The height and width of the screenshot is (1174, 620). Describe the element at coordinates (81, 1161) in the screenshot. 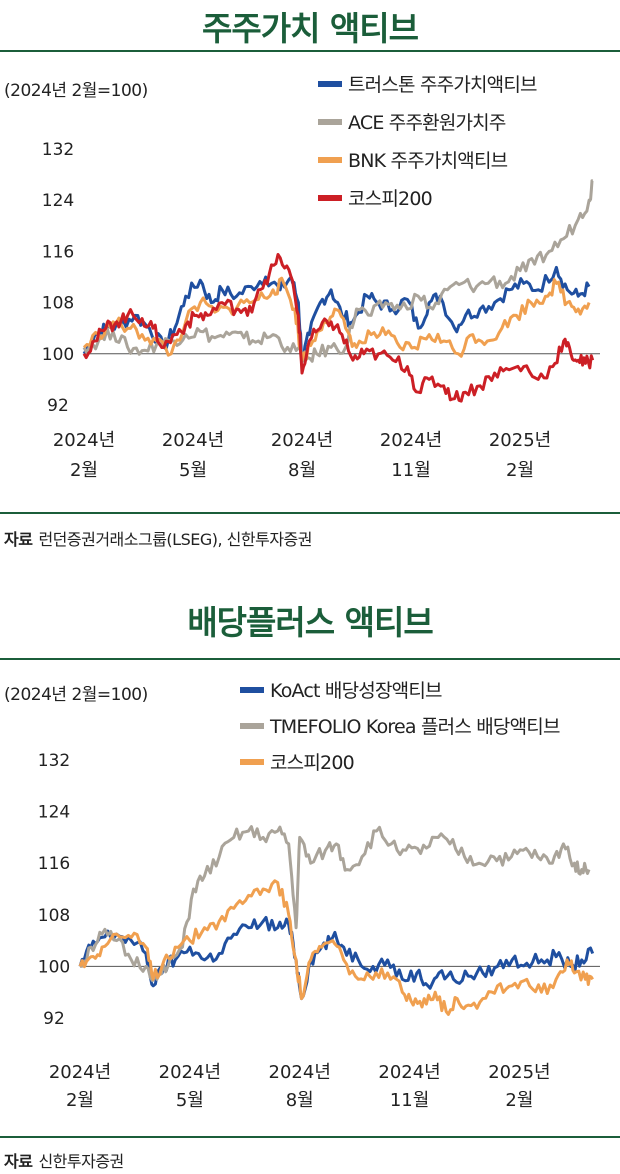

I see `source-text: 신한투자증권` at that location.